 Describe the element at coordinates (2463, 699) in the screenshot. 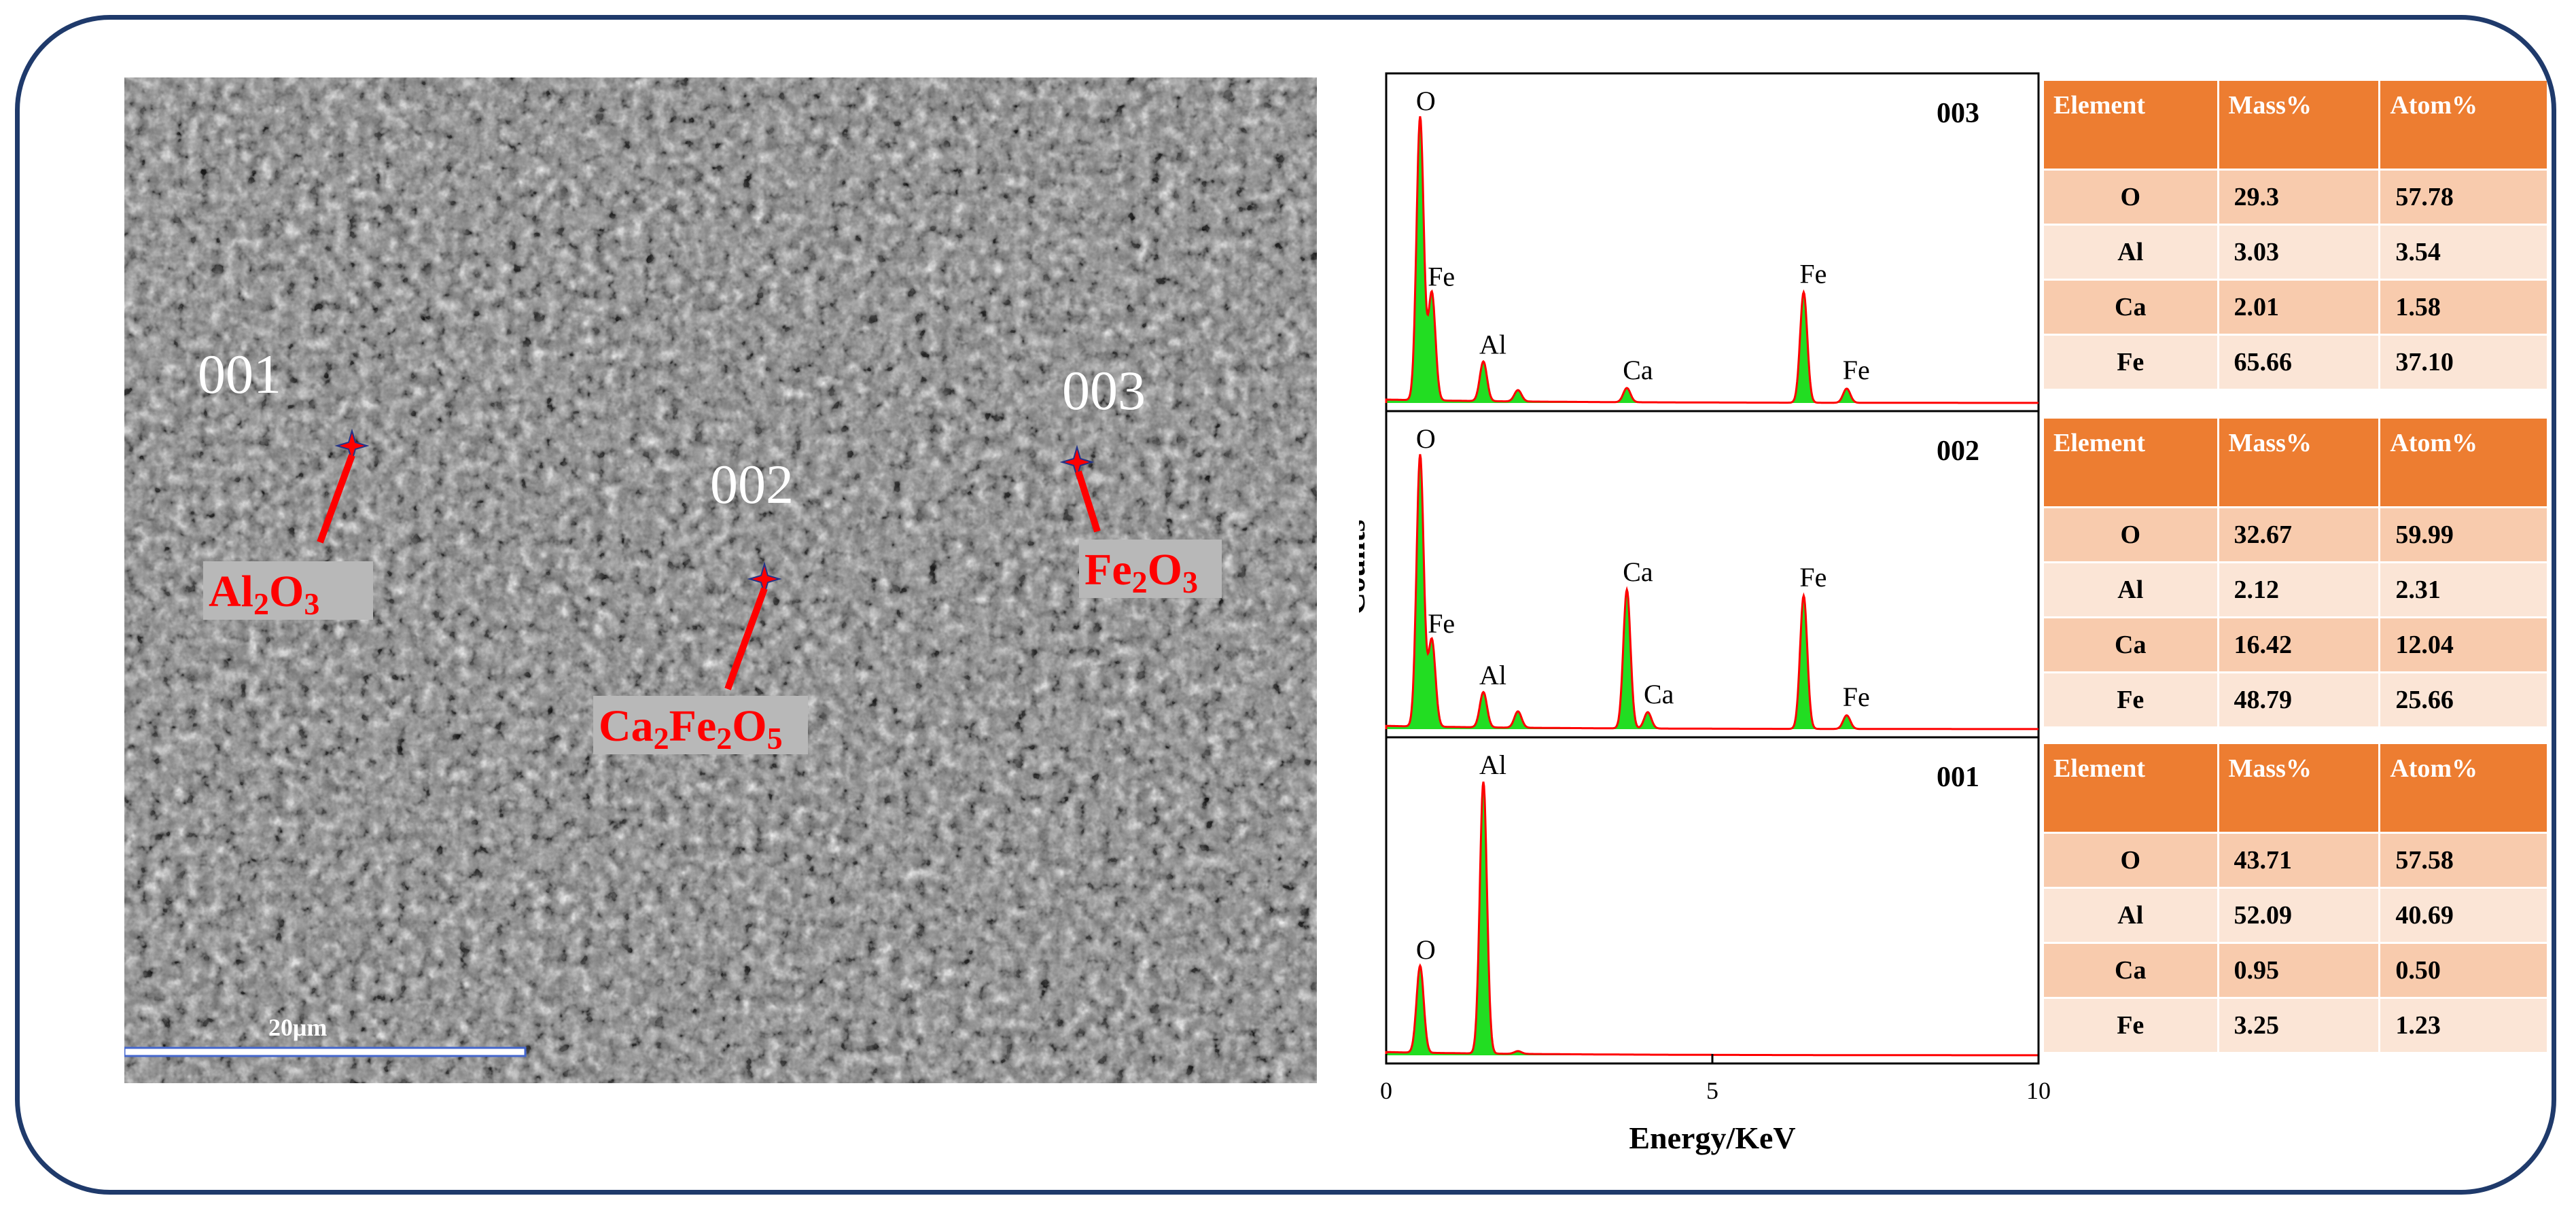

I see `atom-percent-cell: 25.66` at that location.